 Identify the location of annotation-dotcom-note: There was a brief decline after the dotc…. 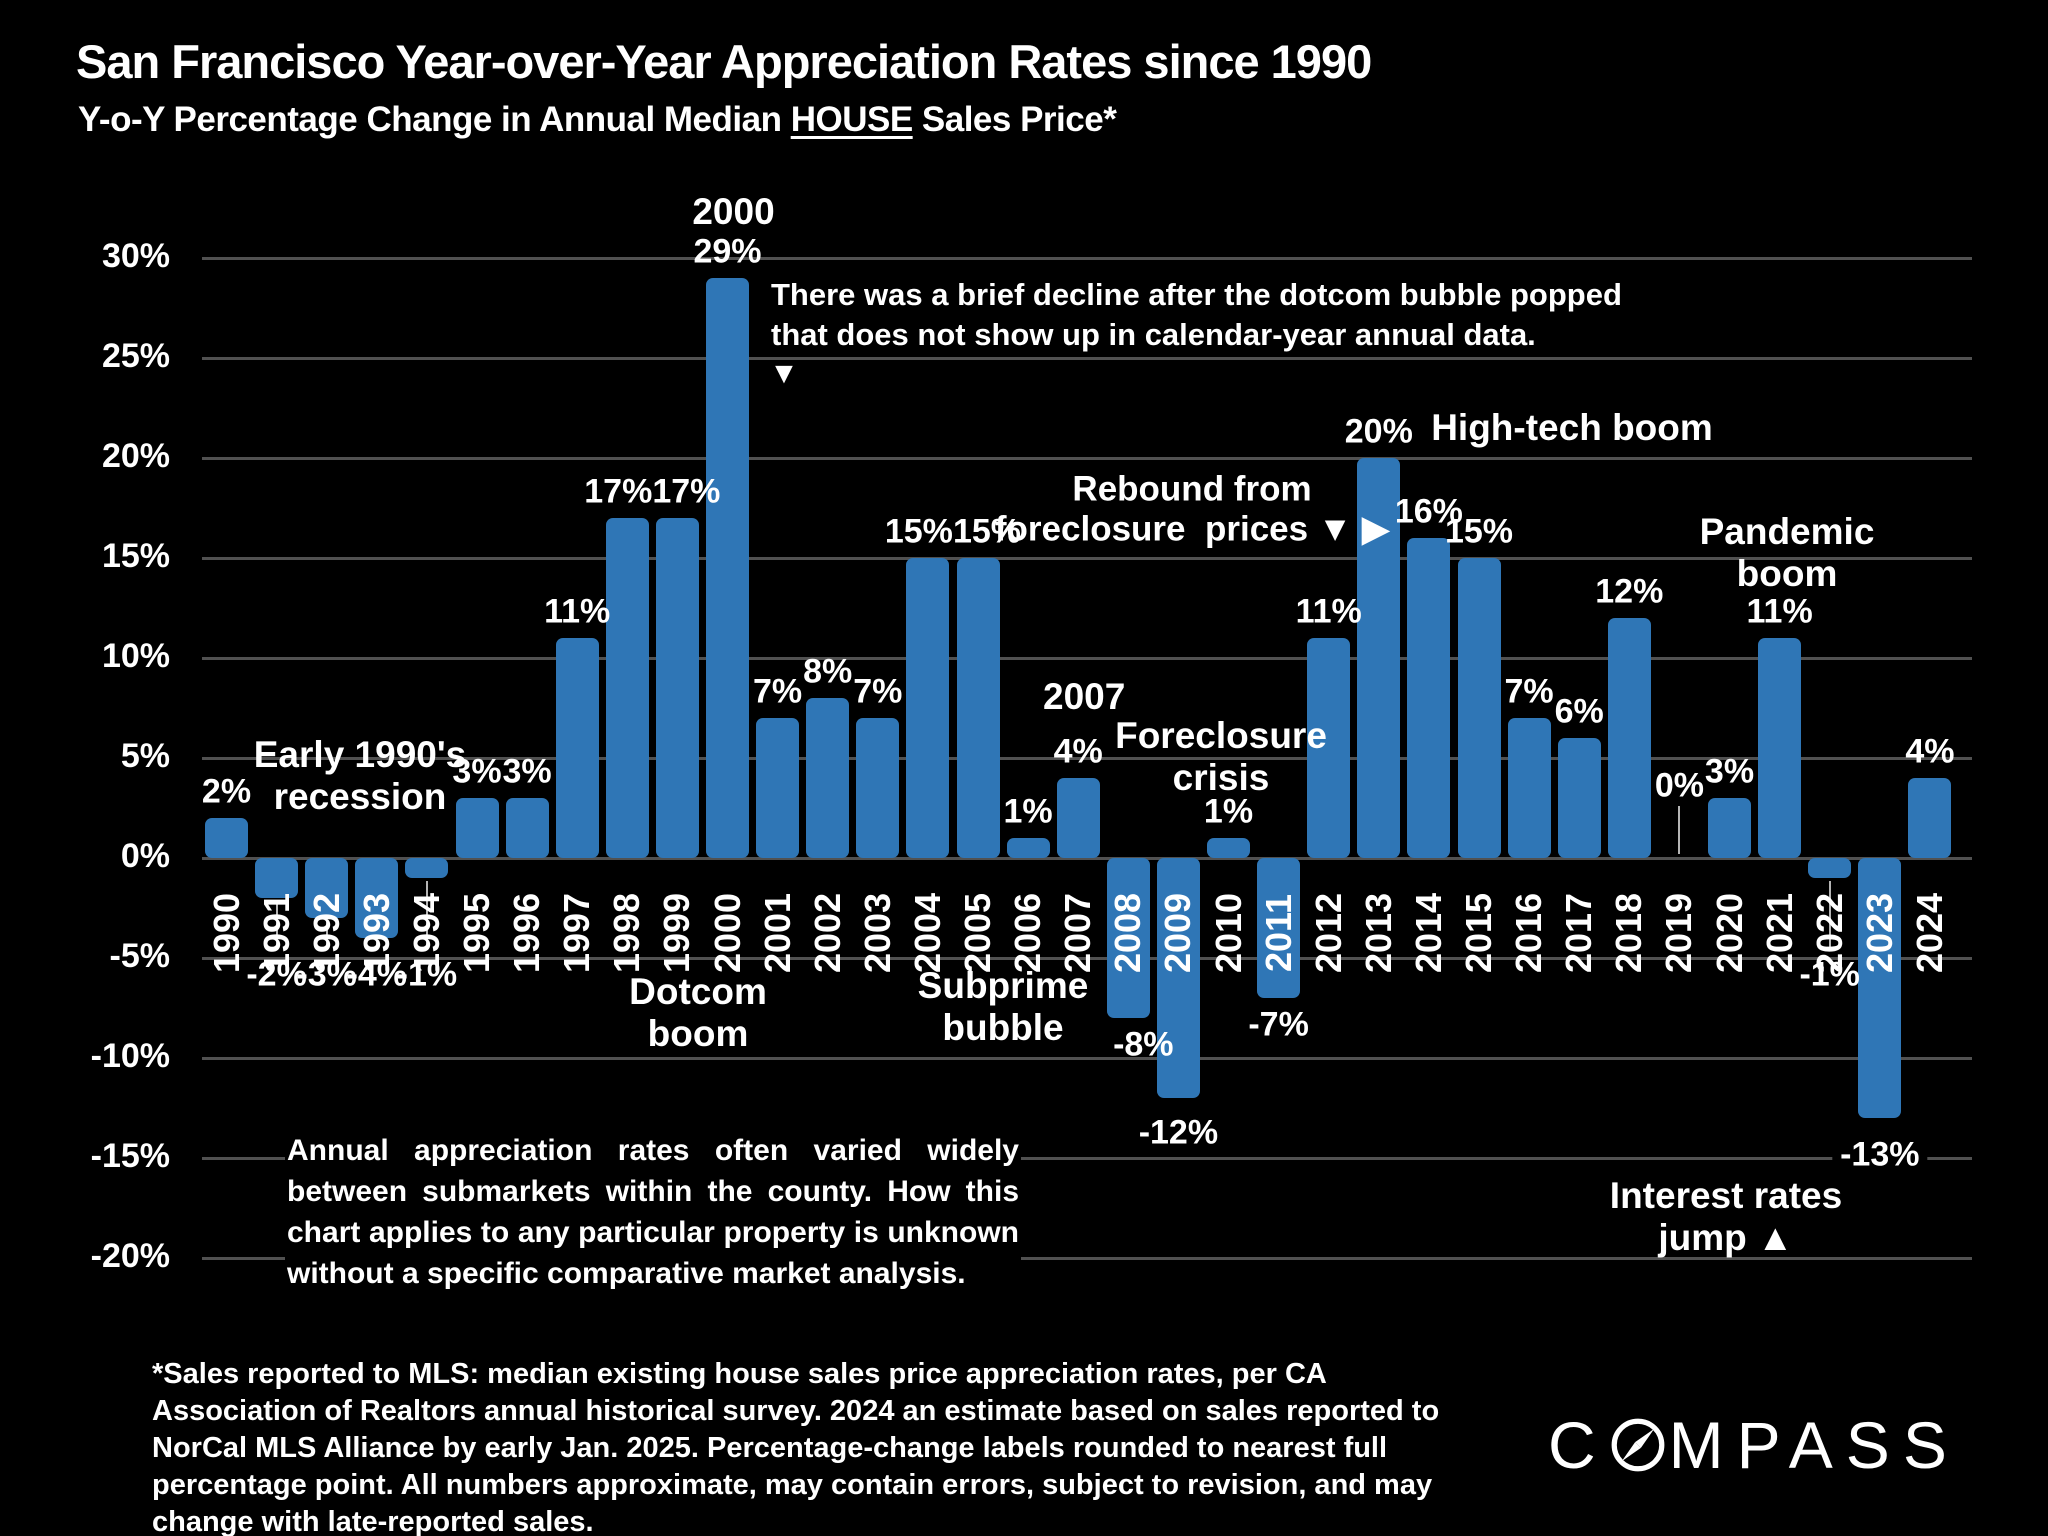
(1196, 314).